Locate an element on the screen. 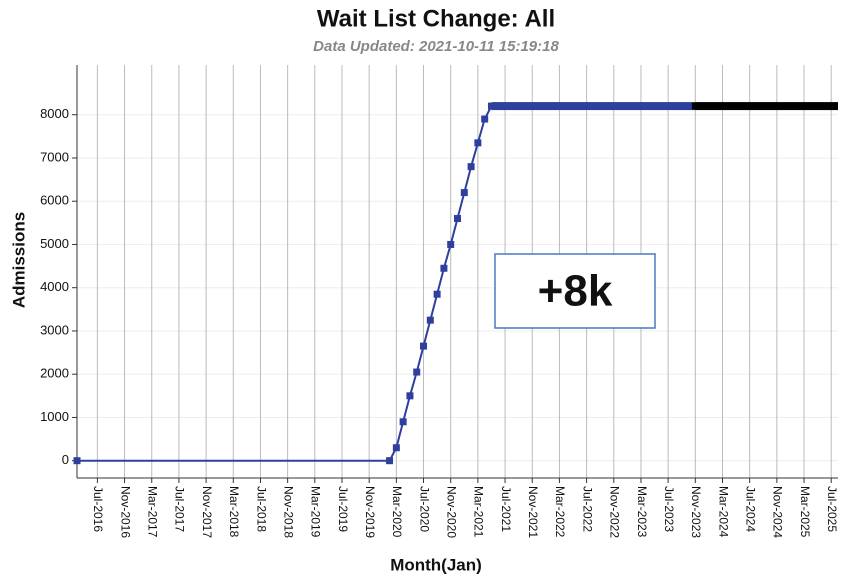 This screenshot has width=843, height=580. x-tick-label: Jul-2024 is located at coordinates (750, 509).